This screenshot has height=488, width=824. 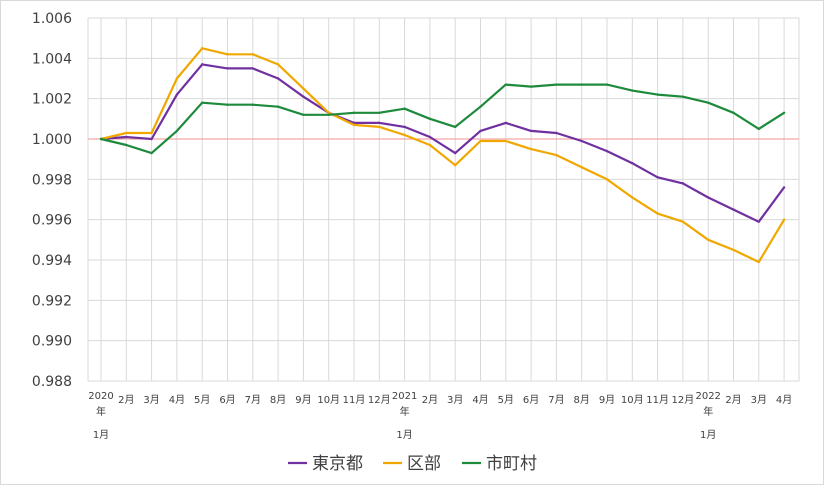 I want to click on y-tick-label: 0.992, so click(x=52, y=301).